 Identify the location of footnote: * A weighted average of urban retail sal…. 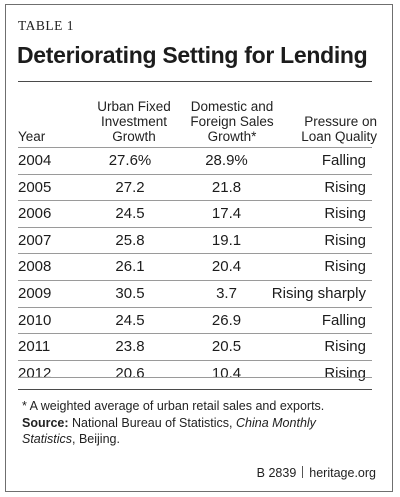
(173, 406).